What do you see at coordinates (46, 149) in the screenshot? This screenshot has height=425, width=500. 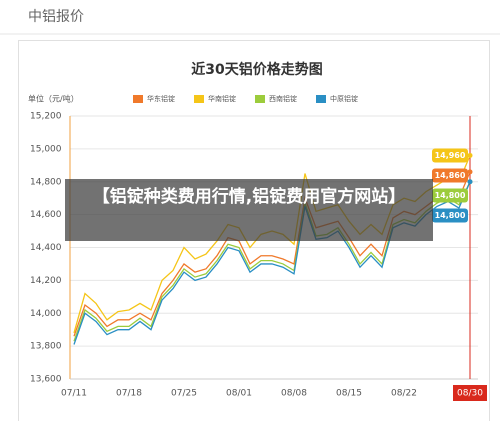 I see `y-tick-label: 15,000` at bounding box center [46, 149].